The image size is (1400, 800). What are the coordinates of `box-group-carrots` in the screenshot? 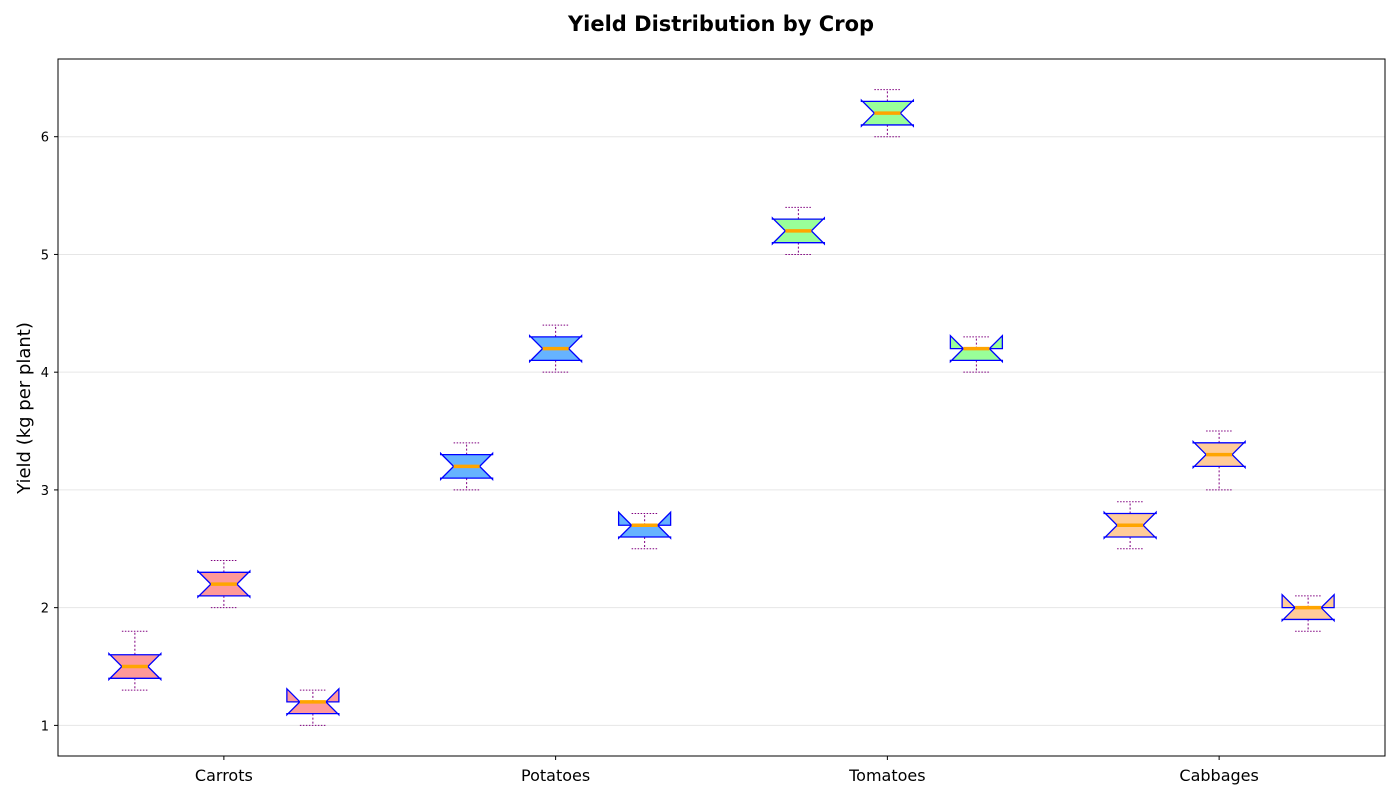 It's located at (224, 643).